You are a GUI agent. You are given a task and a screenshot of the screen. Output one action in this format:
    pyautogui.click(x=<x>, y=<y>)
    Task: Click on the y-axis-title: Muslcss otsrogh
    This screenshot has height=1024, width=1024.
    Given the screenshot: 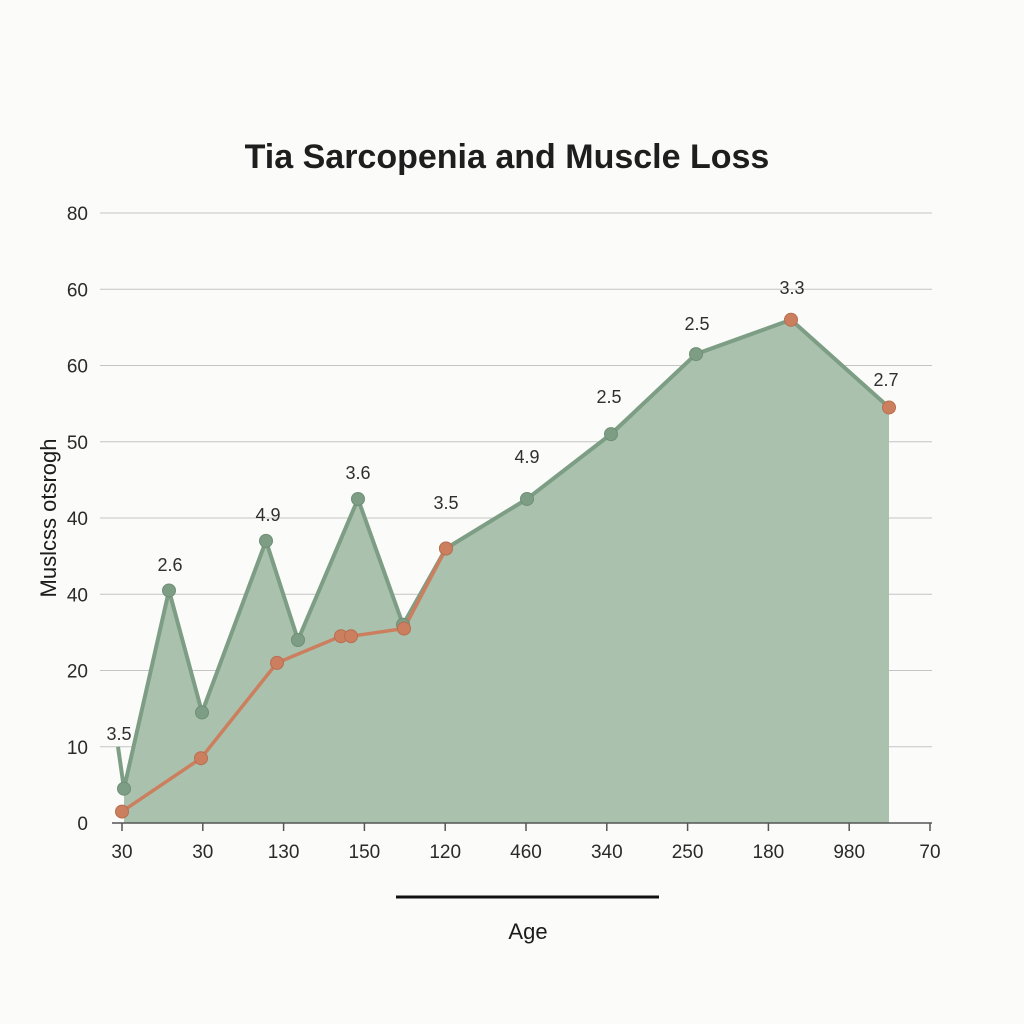 What is the action you would take?
    pyautogui.click(x=48, y=518)
    